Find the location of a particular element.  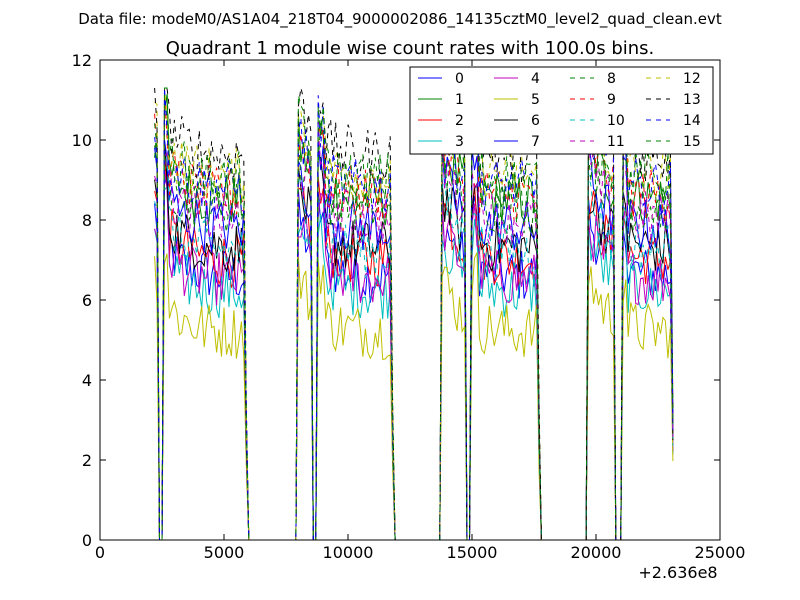

legend-label-12: 12 is located at coordinates (692, 79).